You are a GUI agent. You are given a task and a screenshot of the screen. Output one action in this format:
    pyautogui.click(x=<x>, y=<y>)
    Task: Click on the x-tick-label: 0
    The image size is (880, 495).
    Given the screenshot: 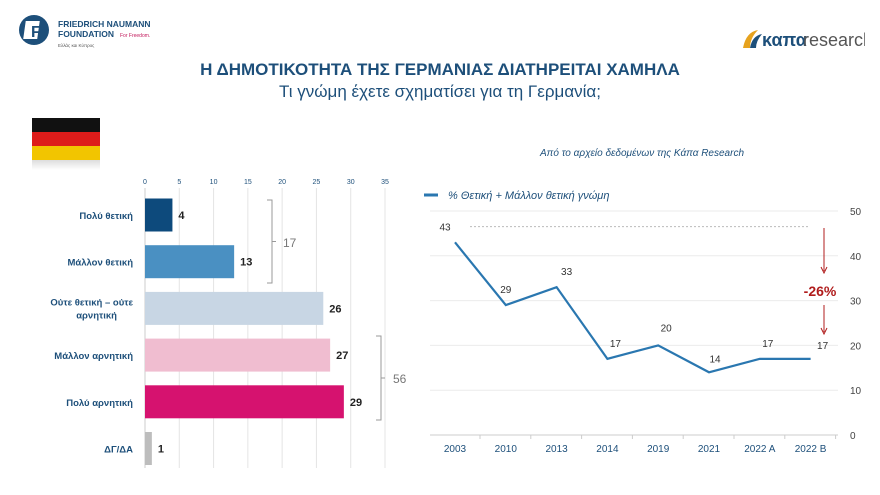 What is the action you would take?
    pyautogui.click(x=145, y=182)
    